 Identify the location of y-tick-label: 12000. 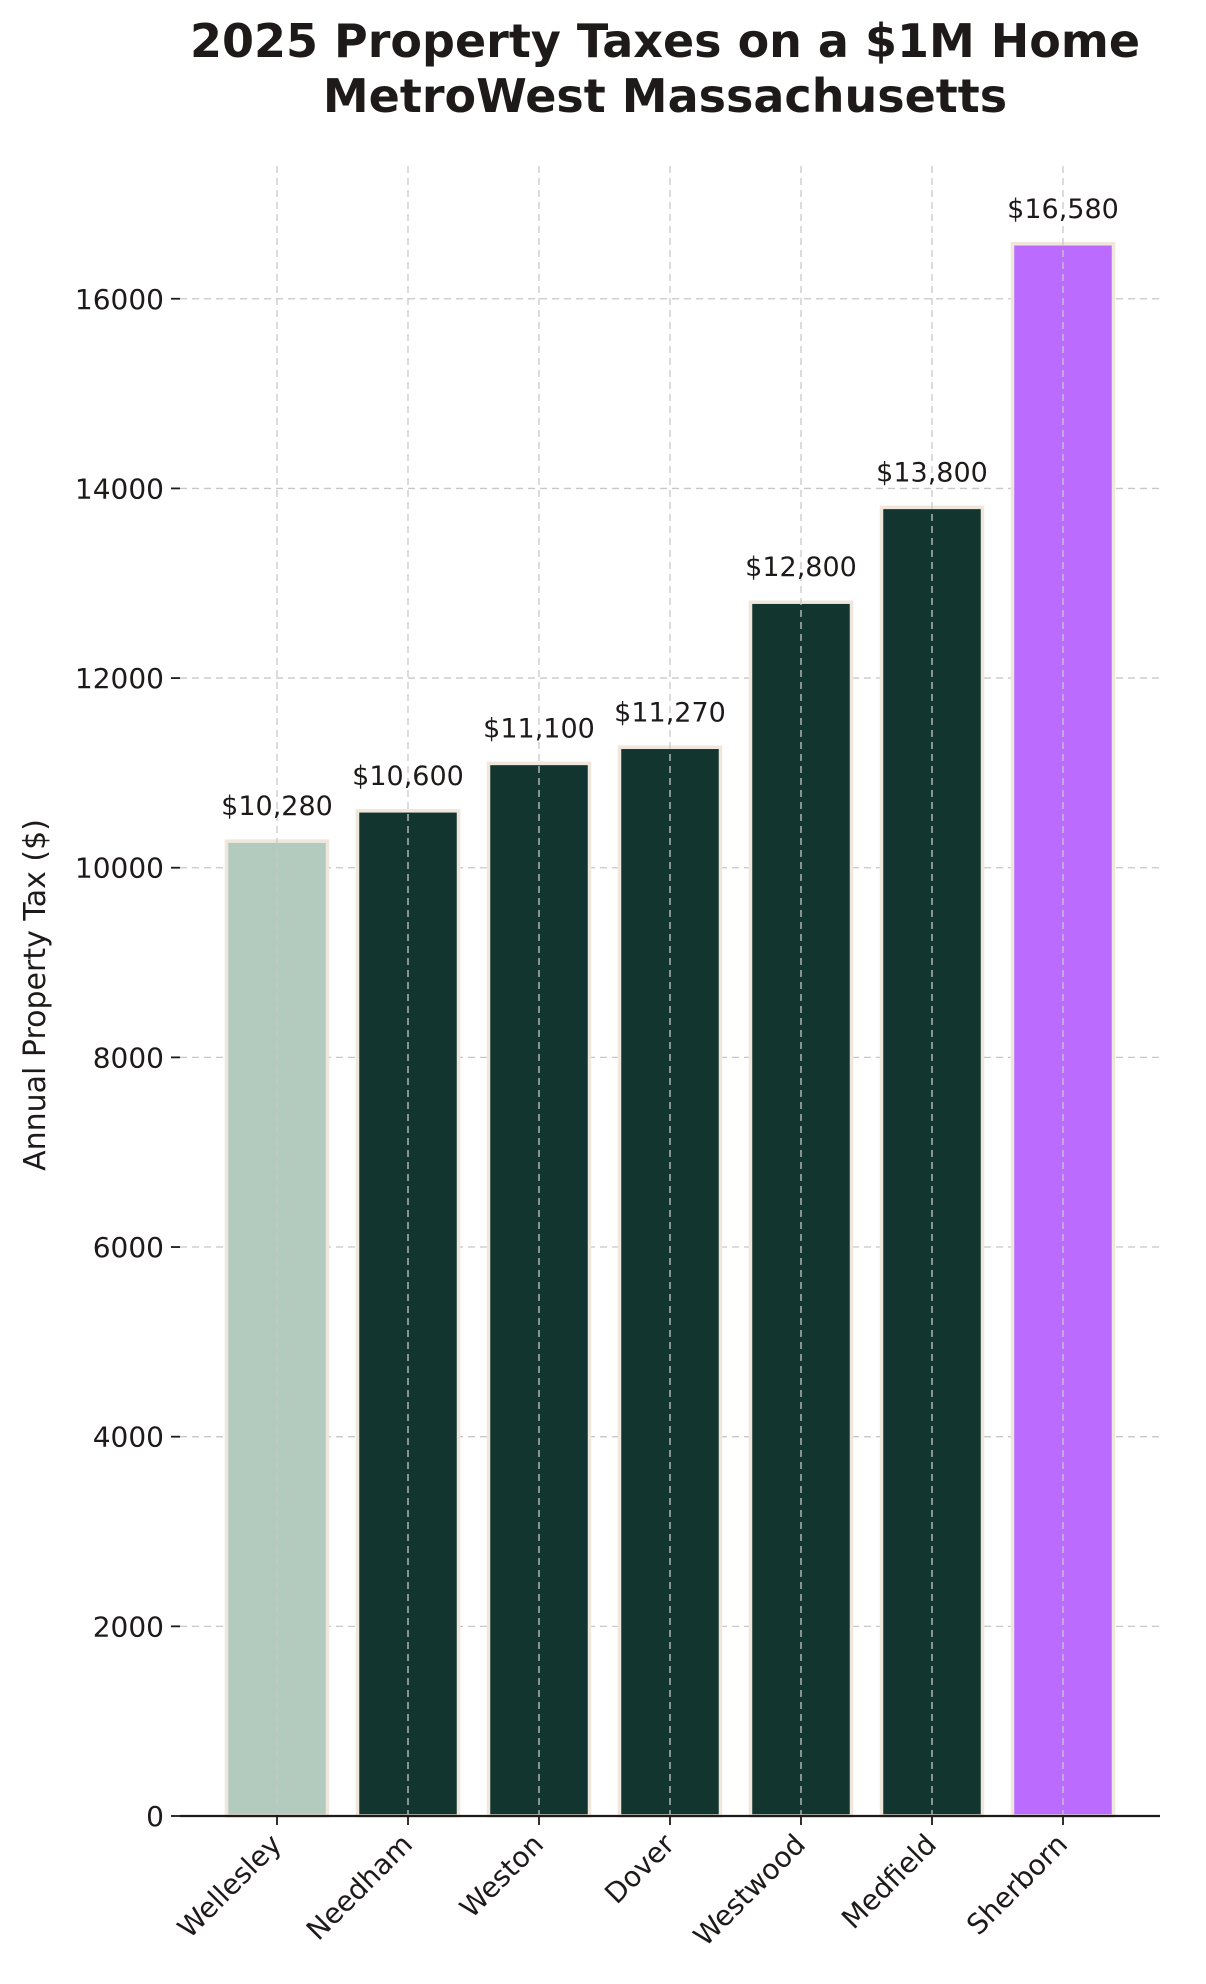
(119, 678).